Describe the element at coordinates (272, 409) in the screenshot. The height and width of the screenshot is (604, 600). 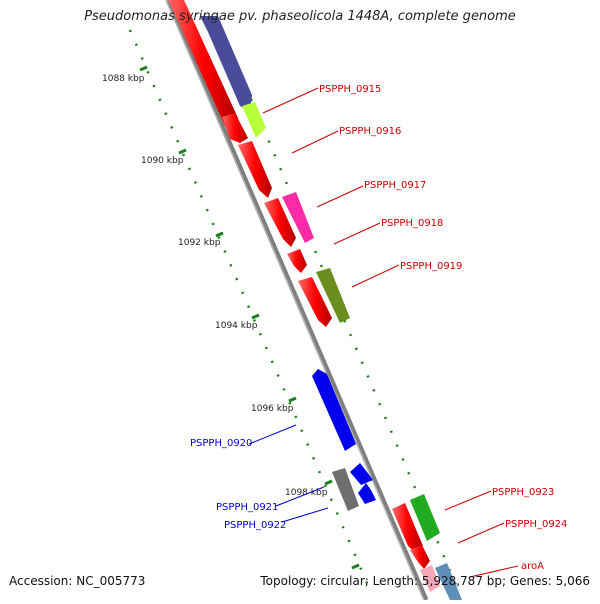
I see `kbp-label: 1096 kbp` at that location.